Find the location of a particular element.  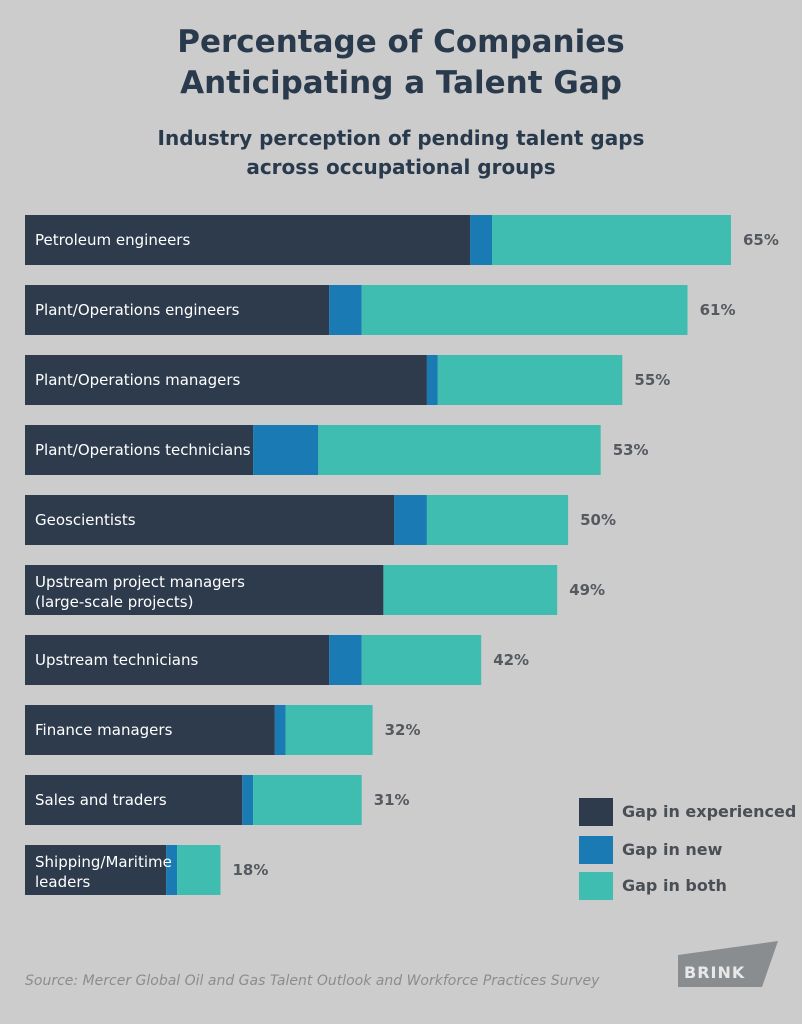

total-label-plant-operations-technicians: 53% is located at coordinates (631, 450).